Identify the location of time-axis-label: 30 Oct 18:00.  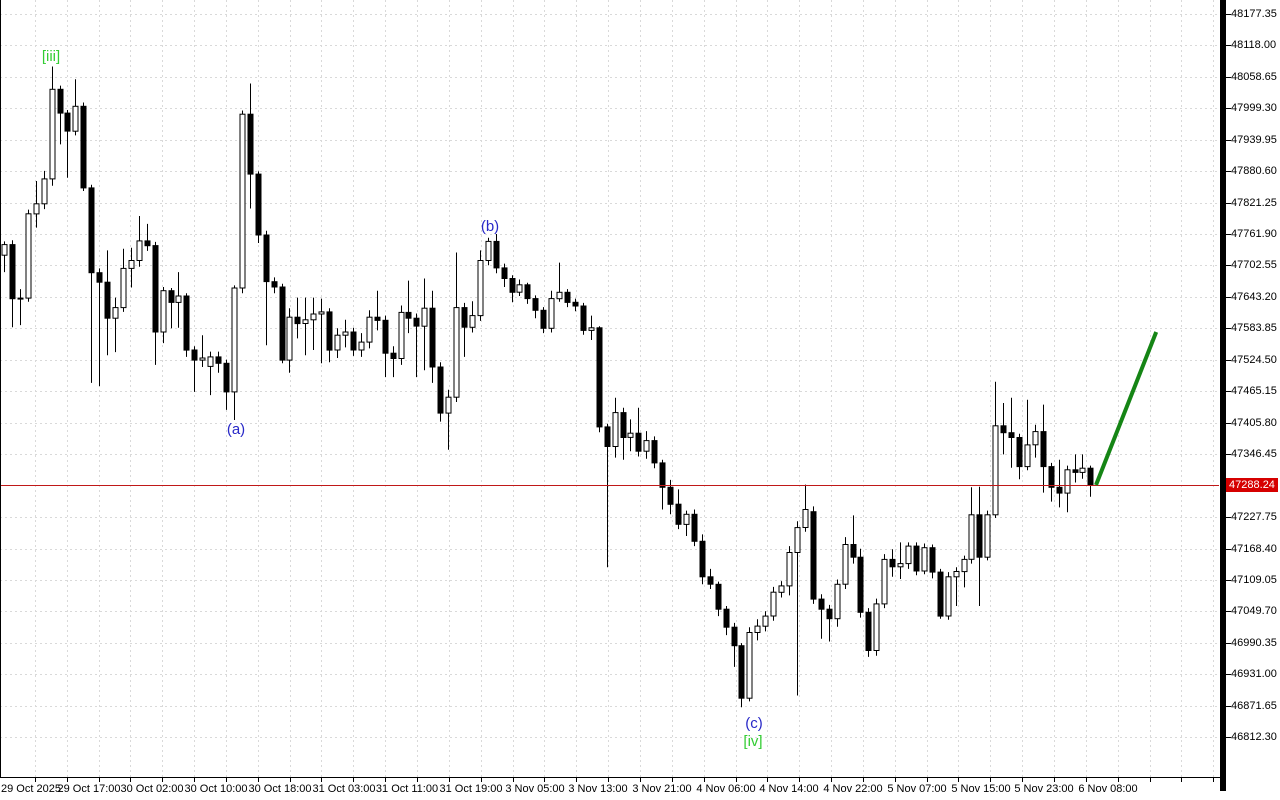
(280, 789).